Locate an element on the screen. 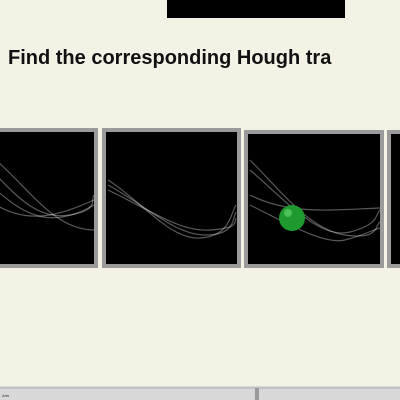  footer-label: Arts is located at coordinates (5, 395).